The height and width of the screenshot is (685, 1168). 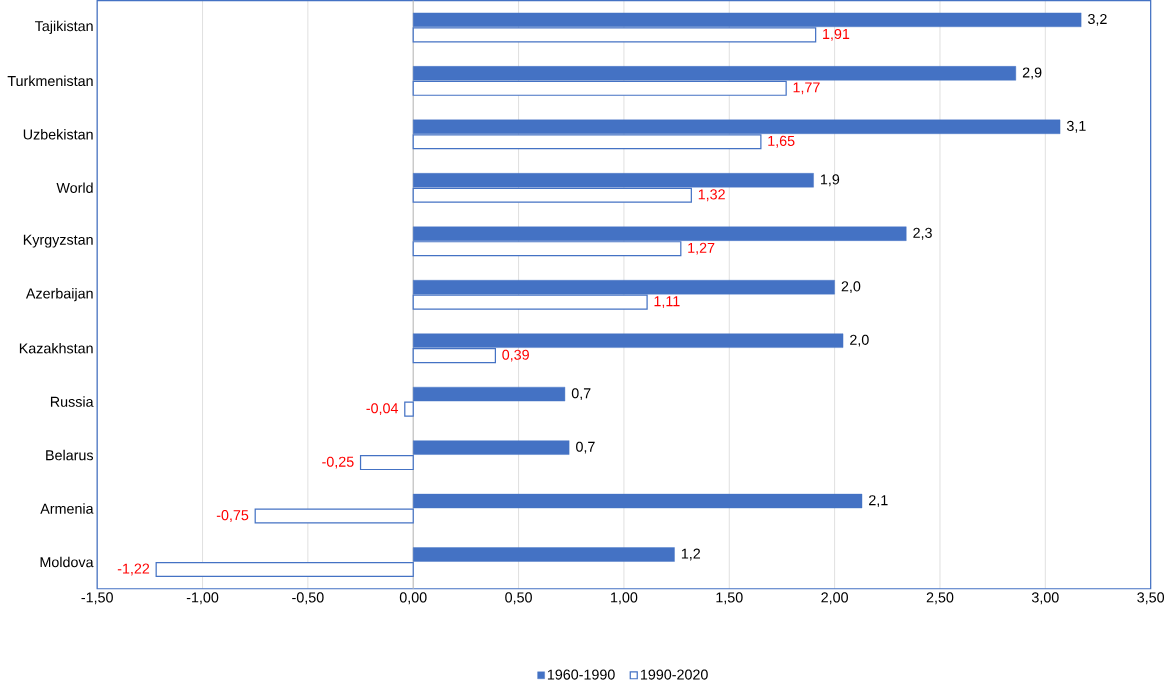 I want to click on x-tick-label: -1,00, so click(x=202, y=598).